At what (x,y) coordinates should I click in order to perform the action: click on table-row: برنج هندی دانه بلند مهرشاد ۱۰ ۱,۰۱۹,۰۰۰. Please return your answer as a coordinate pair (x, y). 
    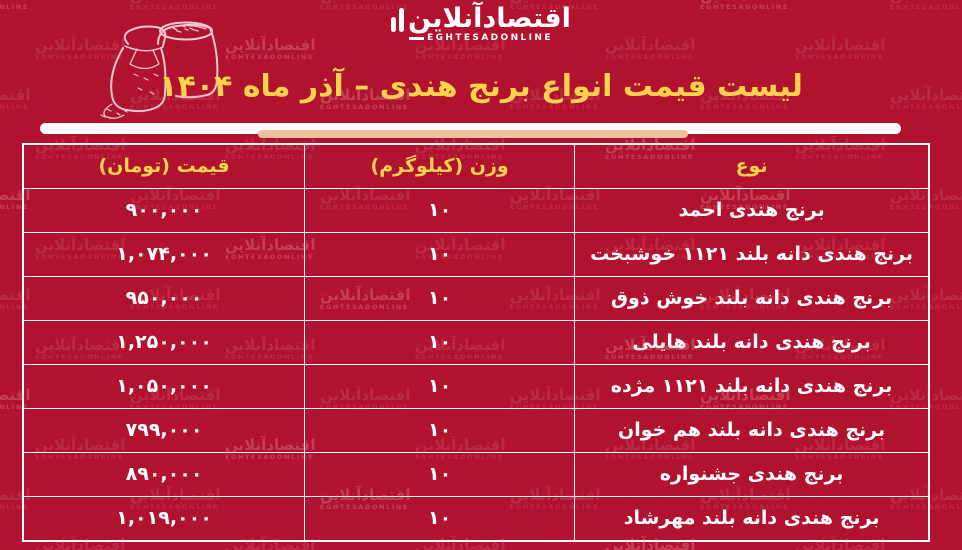
    Looking at the image, I should click on (476, 519).